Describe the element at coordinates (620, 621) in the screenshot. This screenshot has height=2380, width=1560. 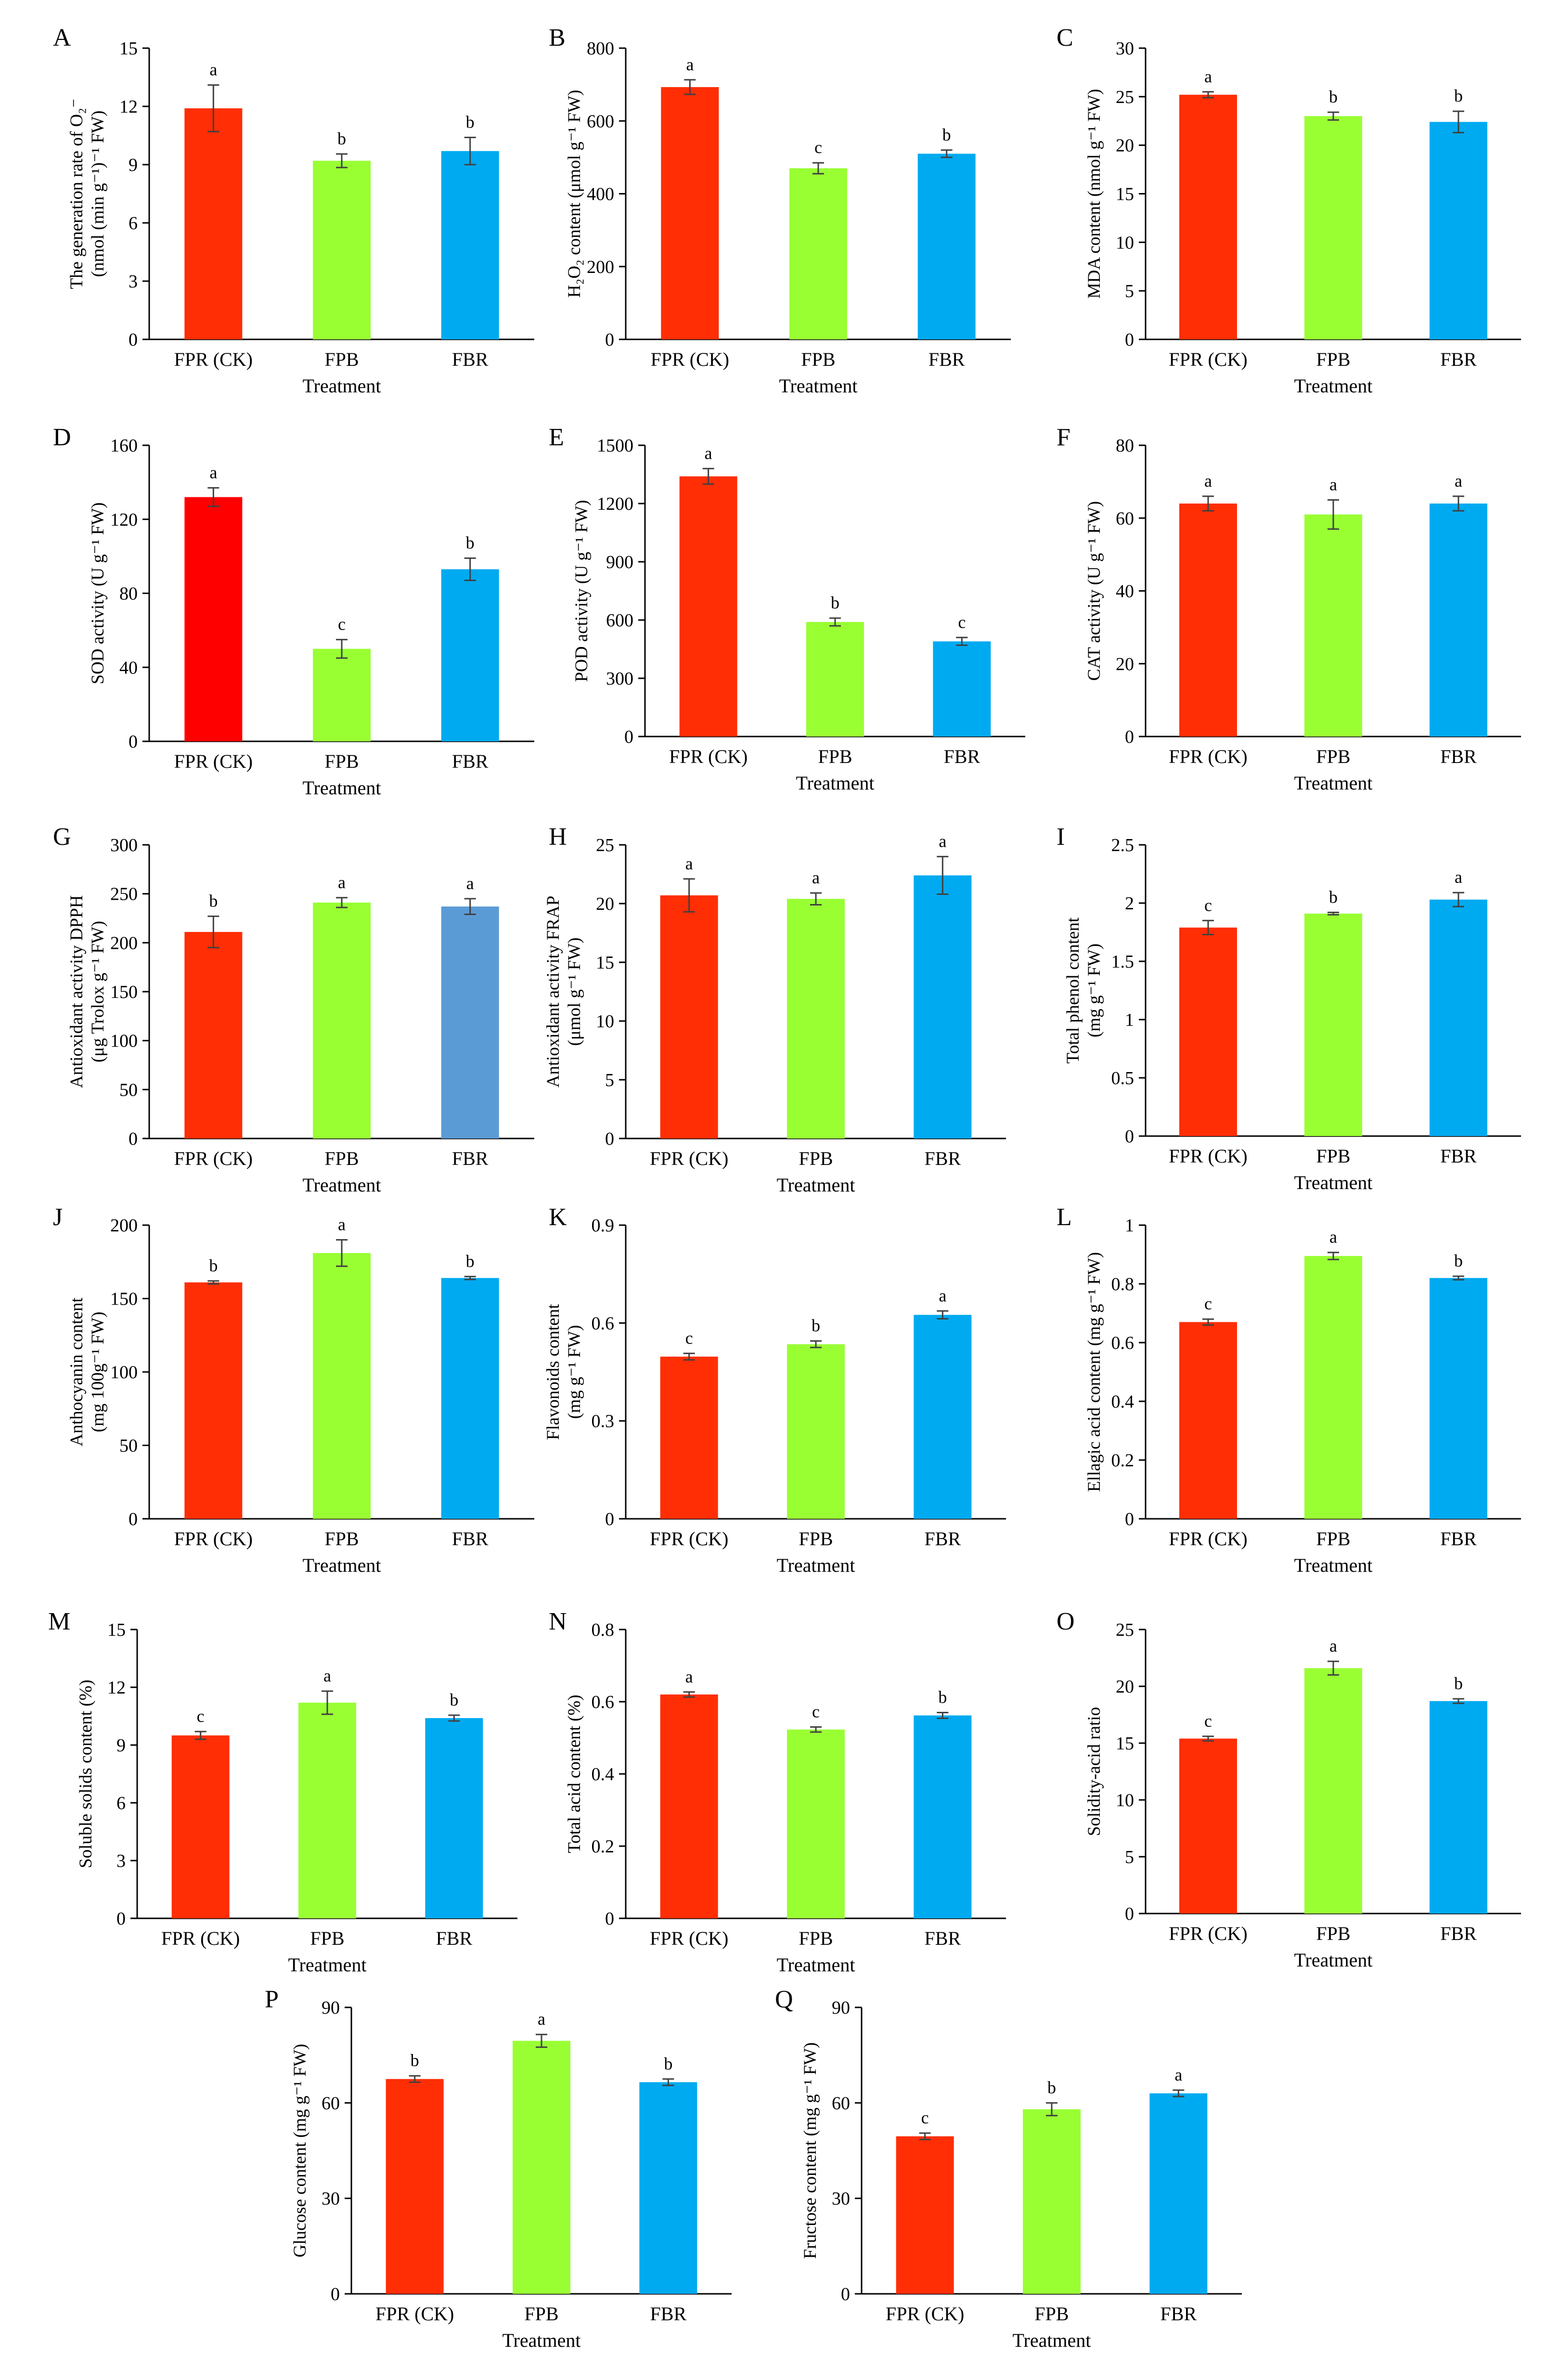
I see `y-tick-label: 600` at that location.